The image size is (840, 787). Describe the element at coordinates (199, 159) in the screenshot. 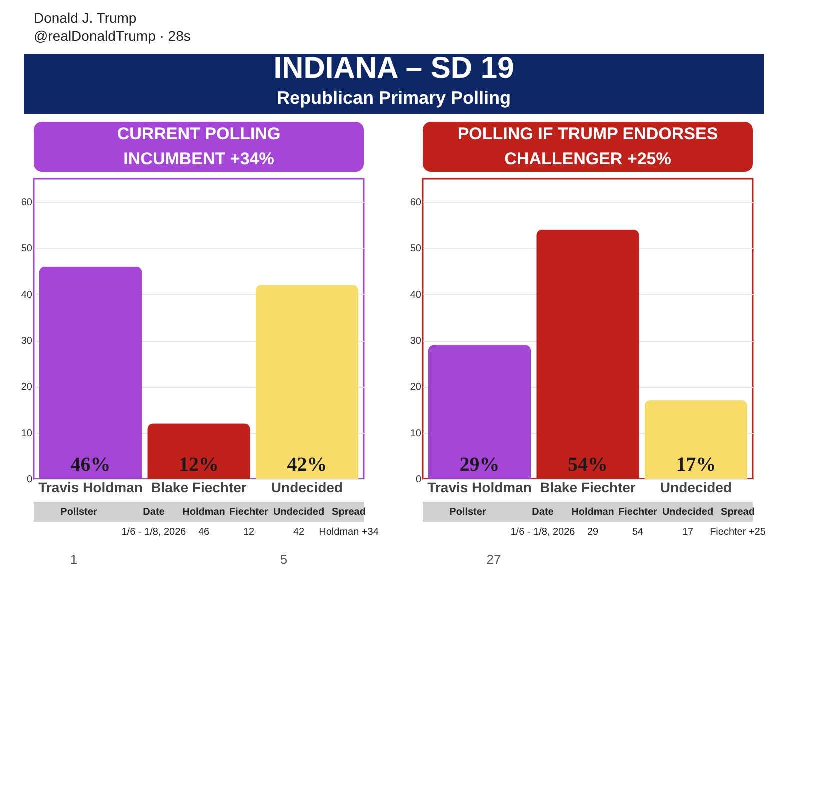

I see `chart-subtitle: INCUMBENT +34%` at that location.